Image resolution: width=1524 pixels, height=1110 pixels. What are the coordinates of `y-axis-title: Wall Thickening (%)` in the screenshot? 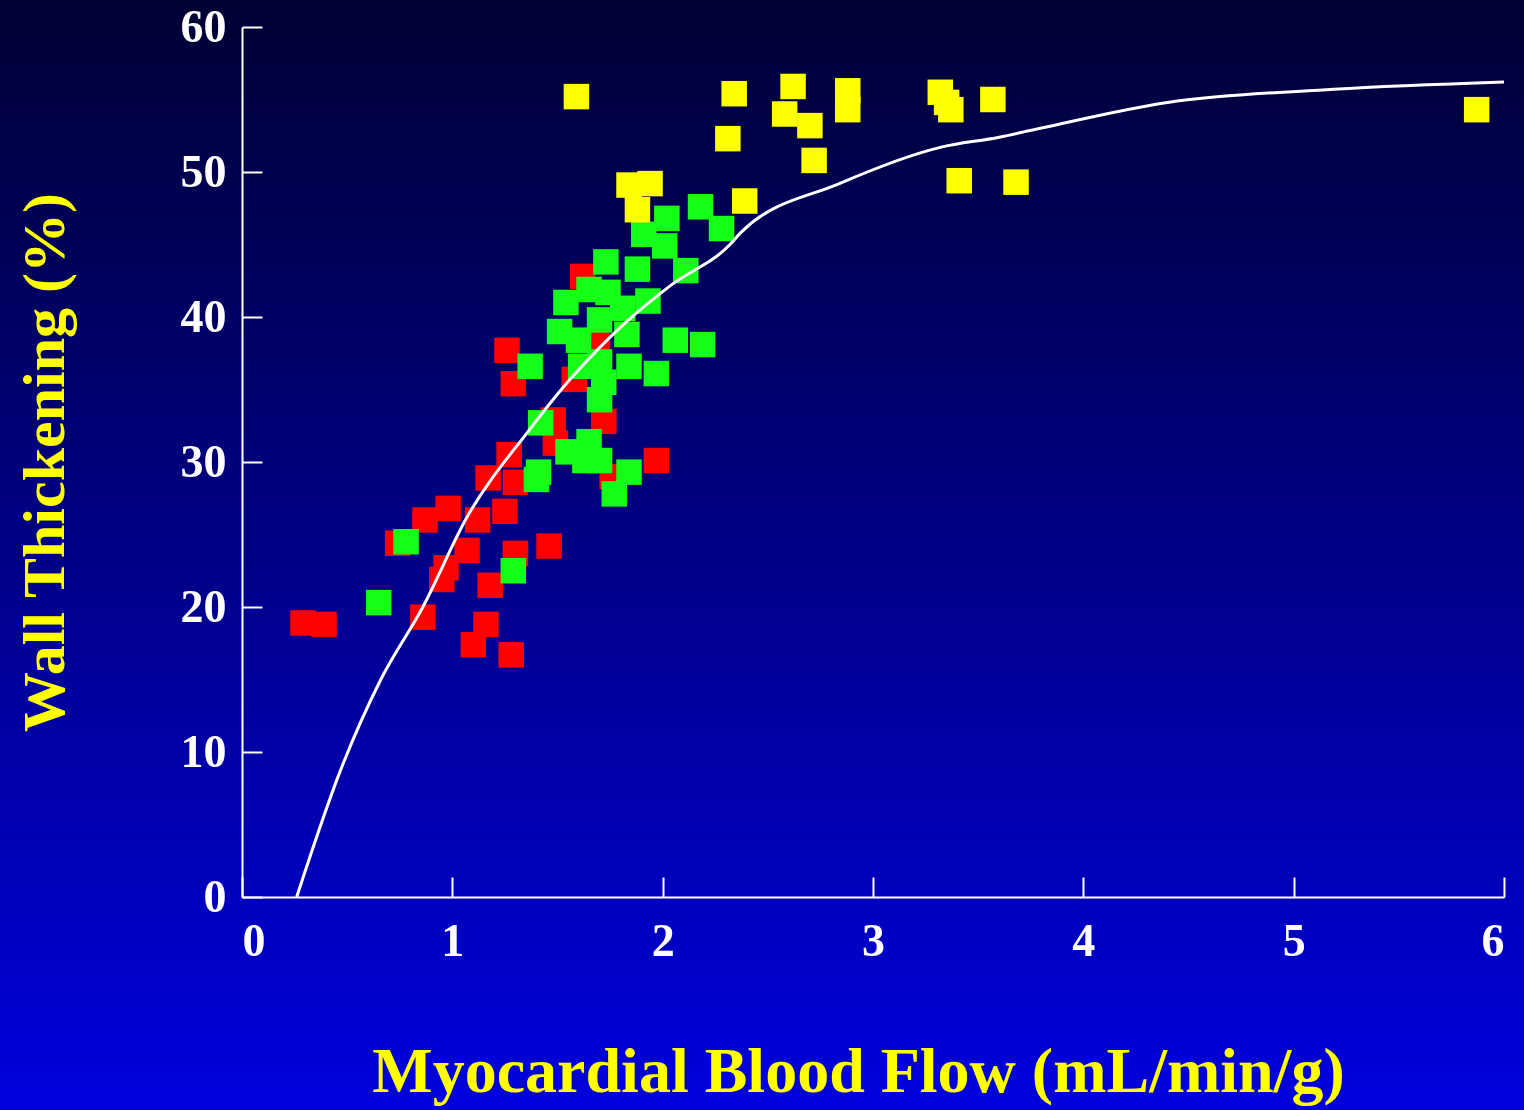 It's located at (43, 462).